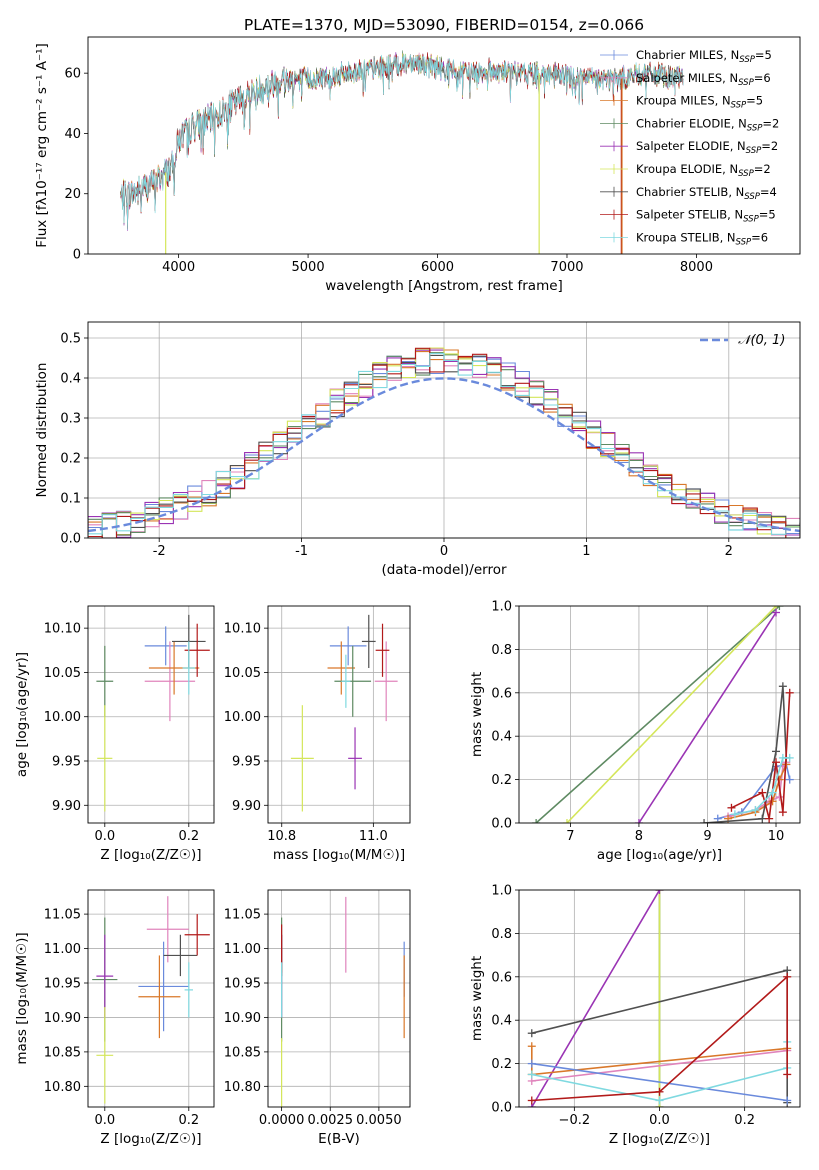 The height and width of the screenshot is (1170, 819). What do you see at coordinates (242, 984) in the screenshot?
I see `y-tick-label: 10.95` at bounding box center [242, 984].